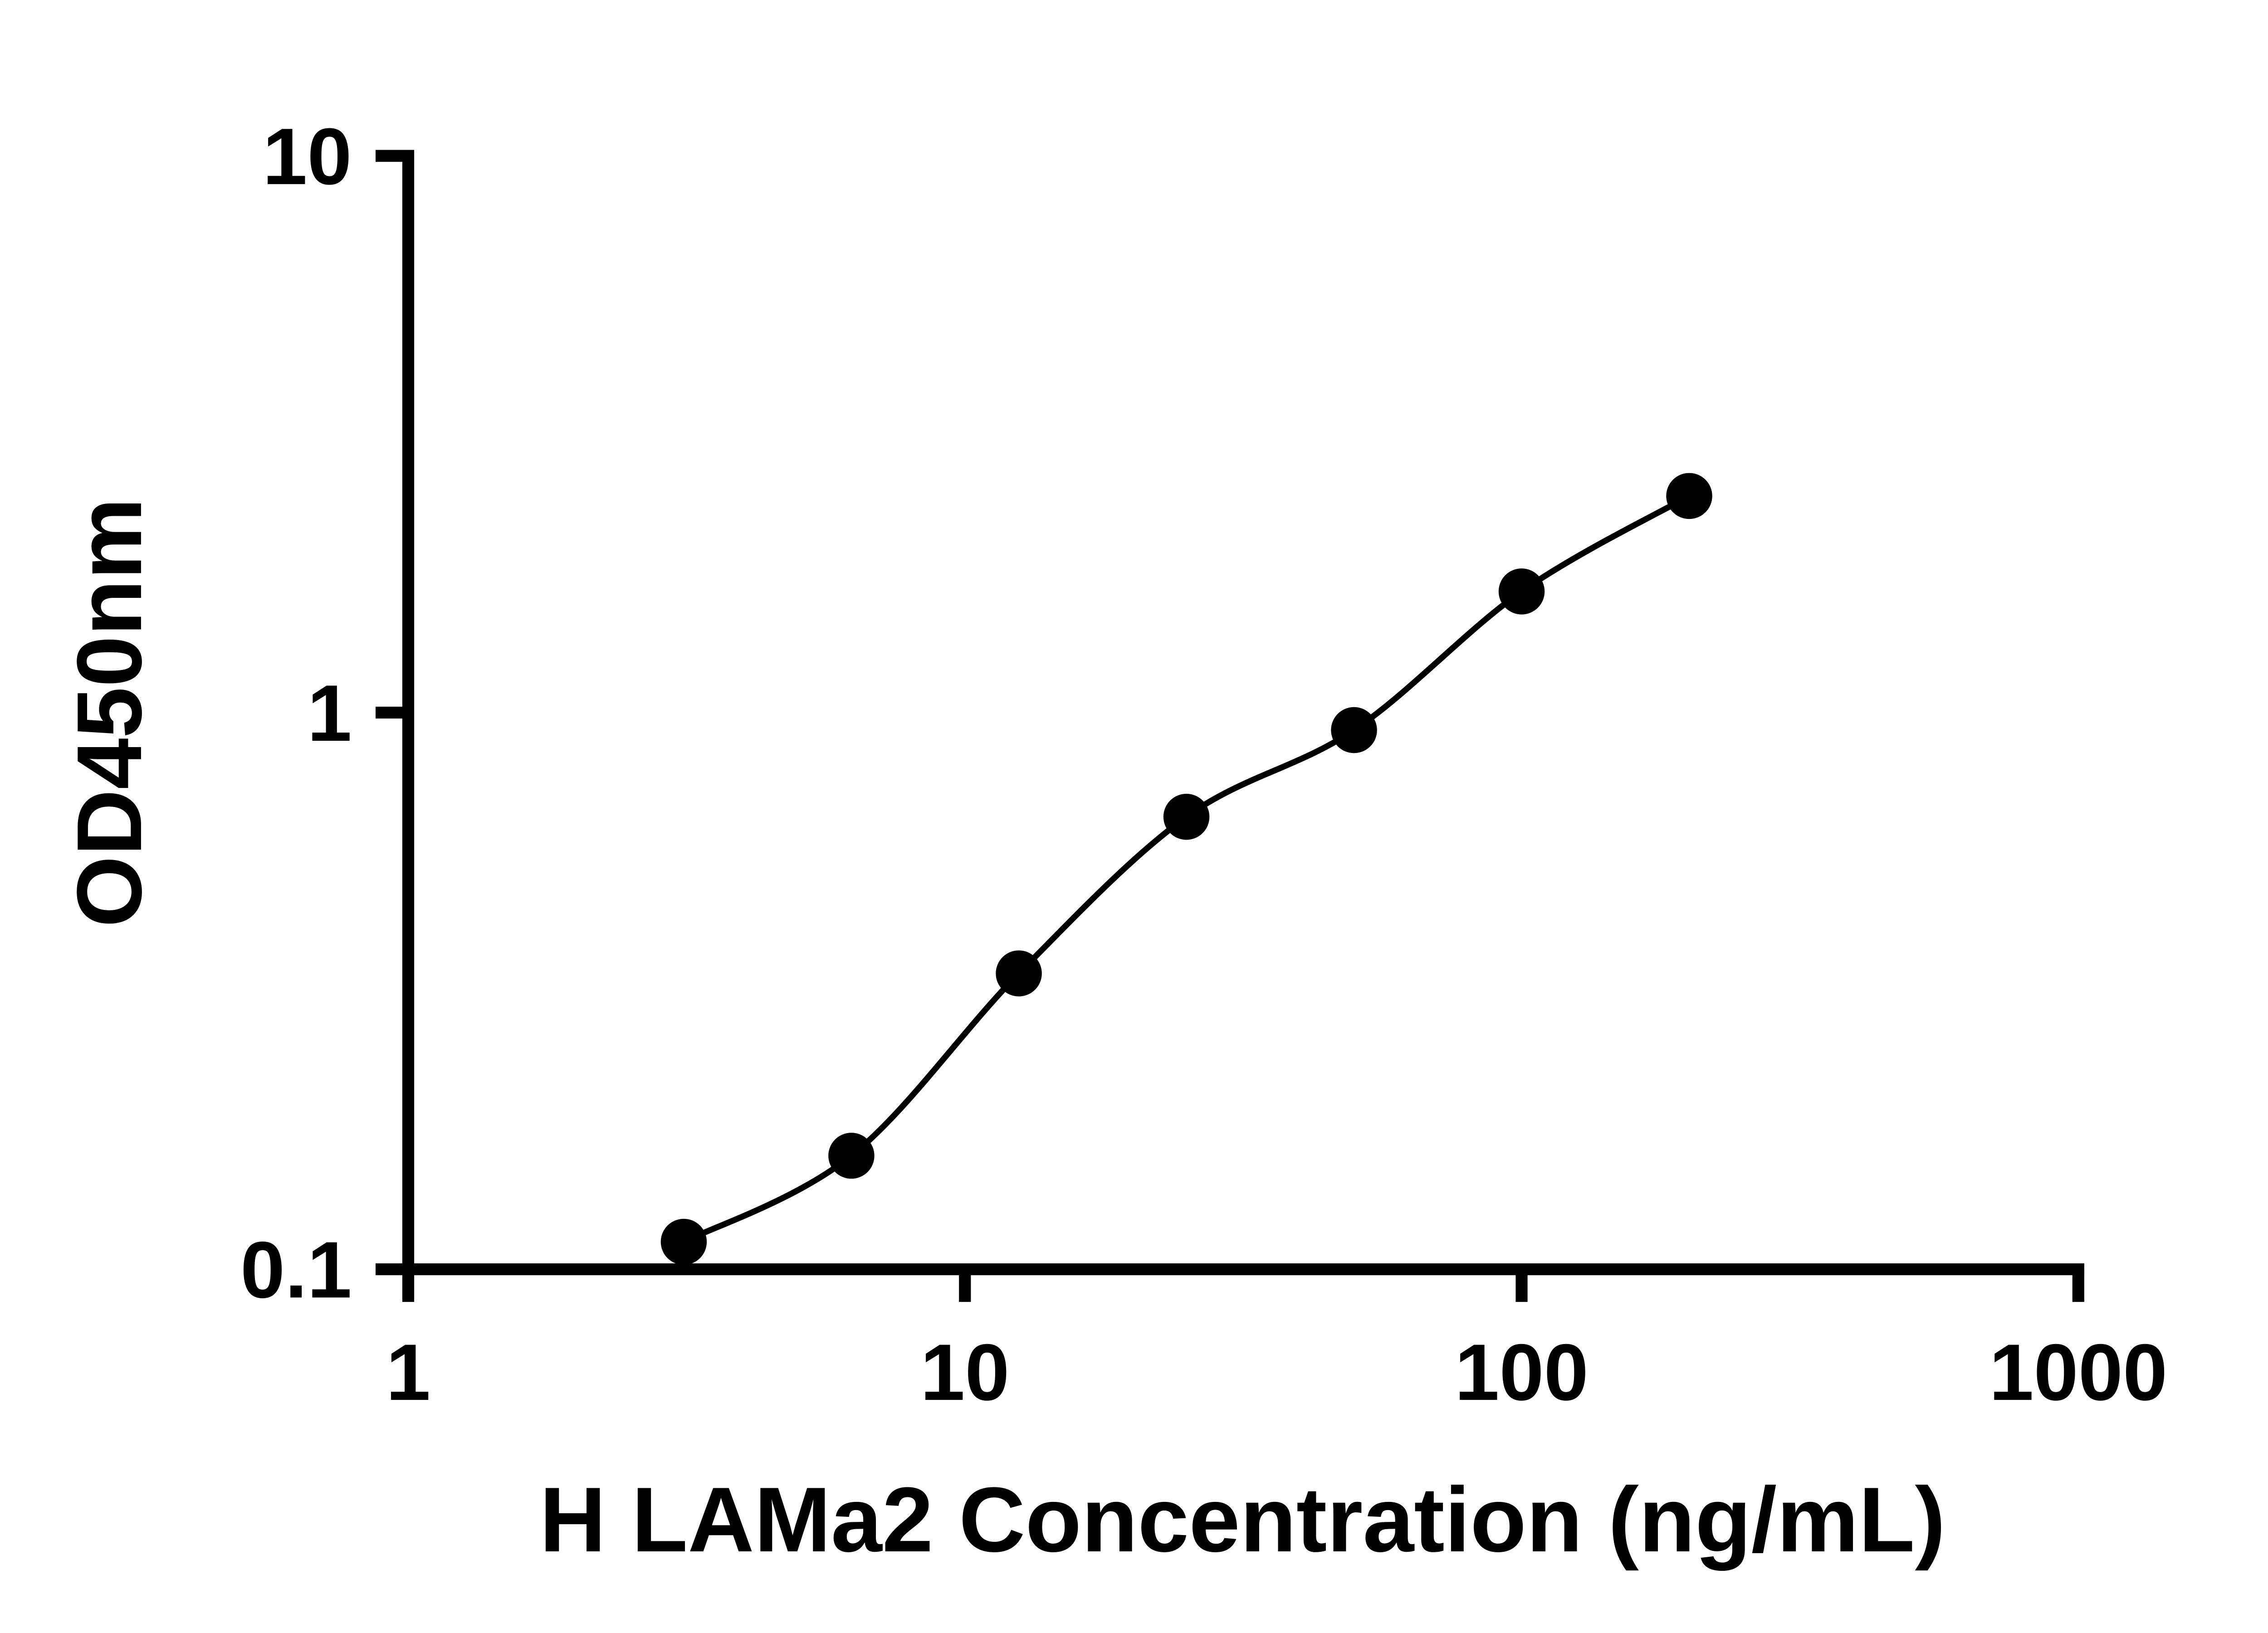 The width and height of the screenshot is (2268, 1633). Describe the element at coordinates (965, 1372) in the screenshot. I see `x-tick-label-10: 10` at that location.